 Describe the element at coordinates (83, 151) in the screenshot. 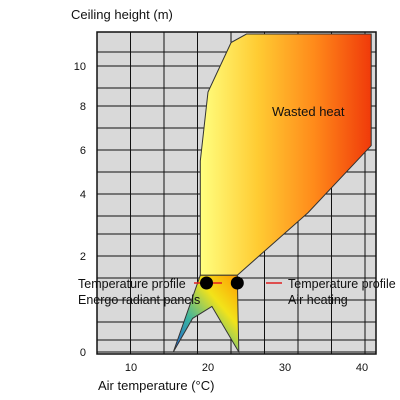

I see `y-tick-label: 6` at that location.